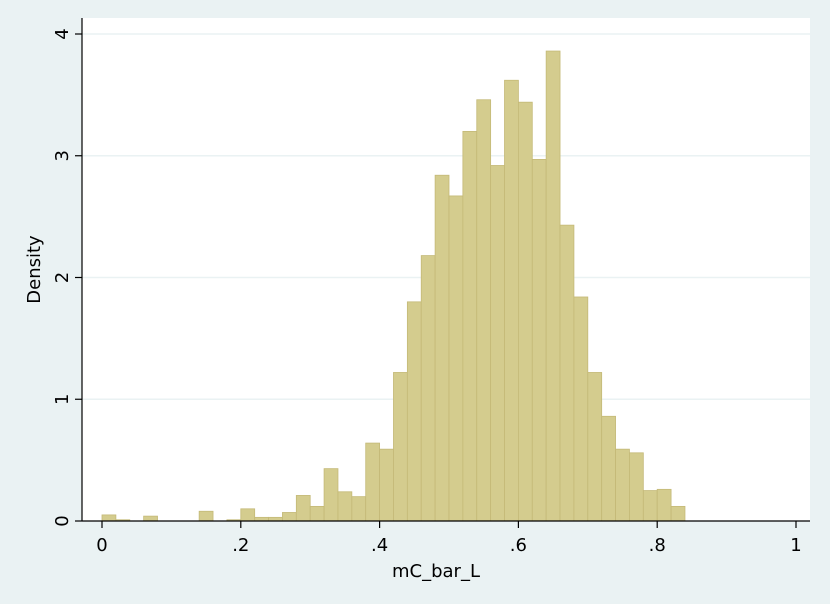 The width and height of the screenshot is (830, 604). Describe the element at coordinates (657, 545) in the screenshot. I see `x-tick-label: .8` at that location.